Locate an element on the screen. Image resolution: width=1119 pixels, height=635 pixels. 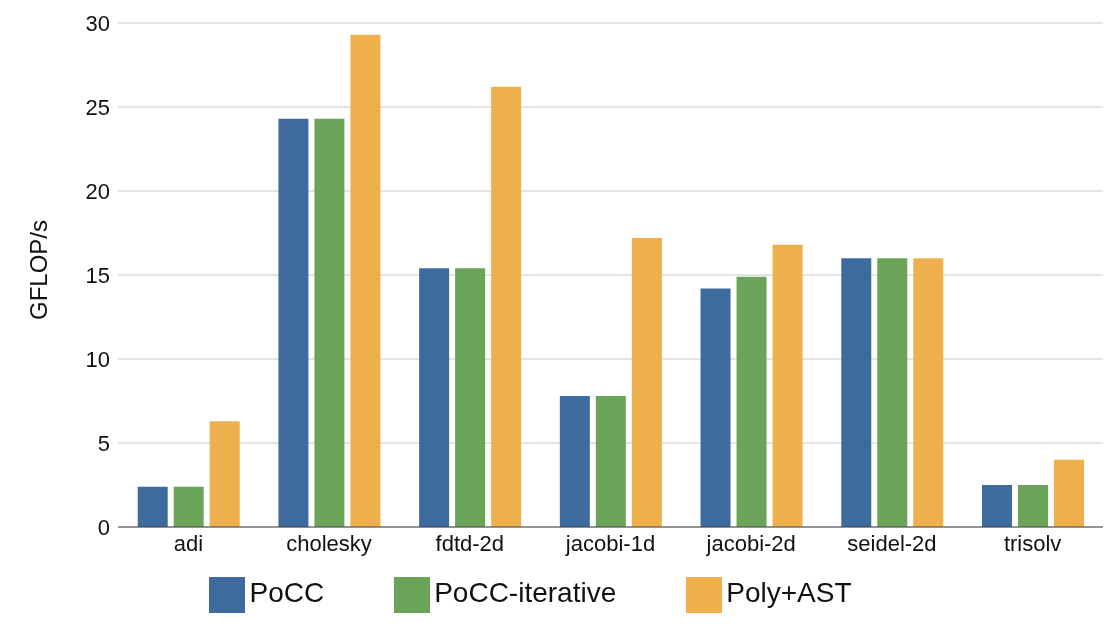
x-tick-label: seidel-2d is located at coordinates (892, 543).